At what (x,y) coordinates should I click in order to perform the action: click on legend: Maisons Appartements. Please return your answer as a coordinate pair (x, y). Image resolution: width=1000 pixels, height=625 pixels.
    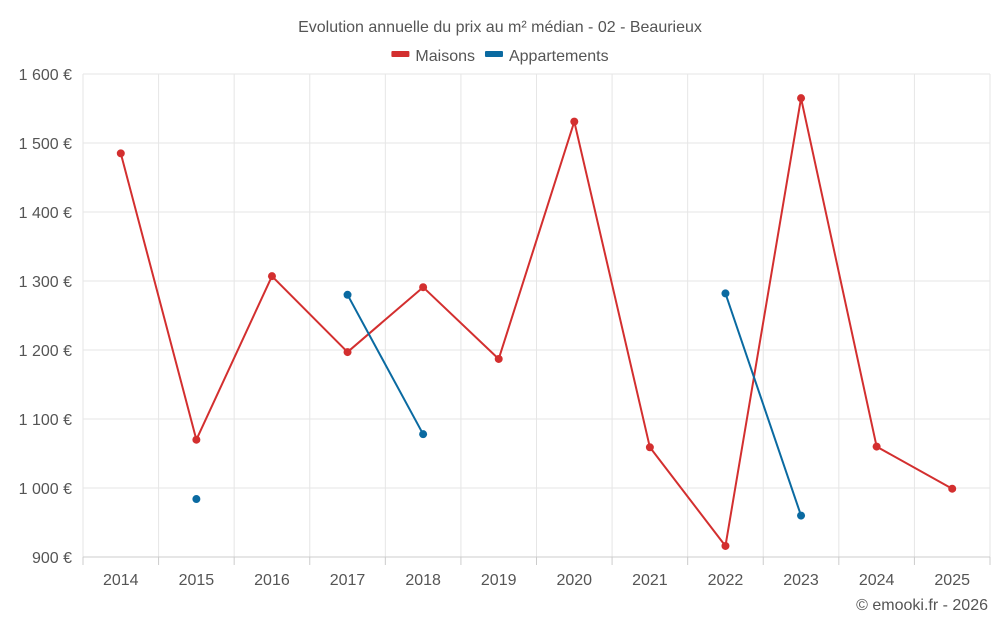
    Looking at the image, I should click on (500, 56).